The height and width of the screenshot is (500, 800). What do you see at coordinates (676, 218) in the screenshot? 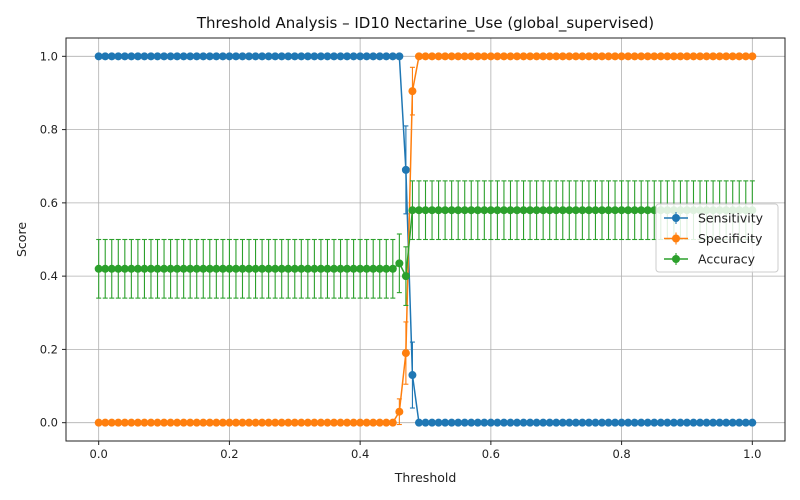
I see `legend-swatch-marker` at bounding box center [676, 218].